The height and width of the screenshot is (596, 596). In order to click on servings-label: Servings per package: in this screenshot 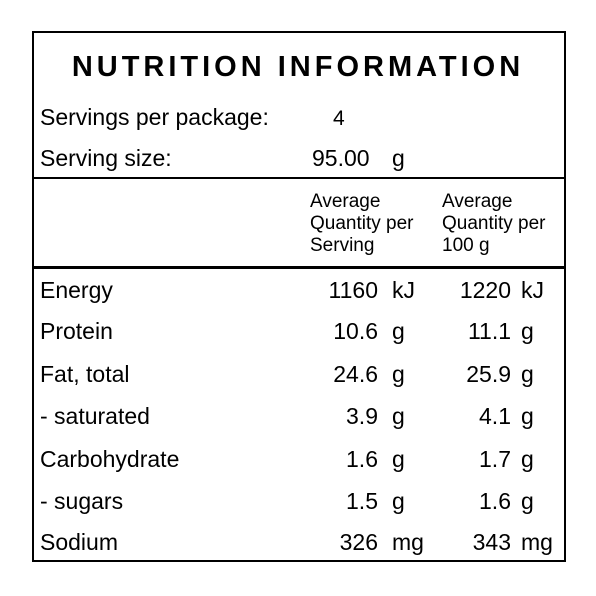, I will do `click(154, 117)`.